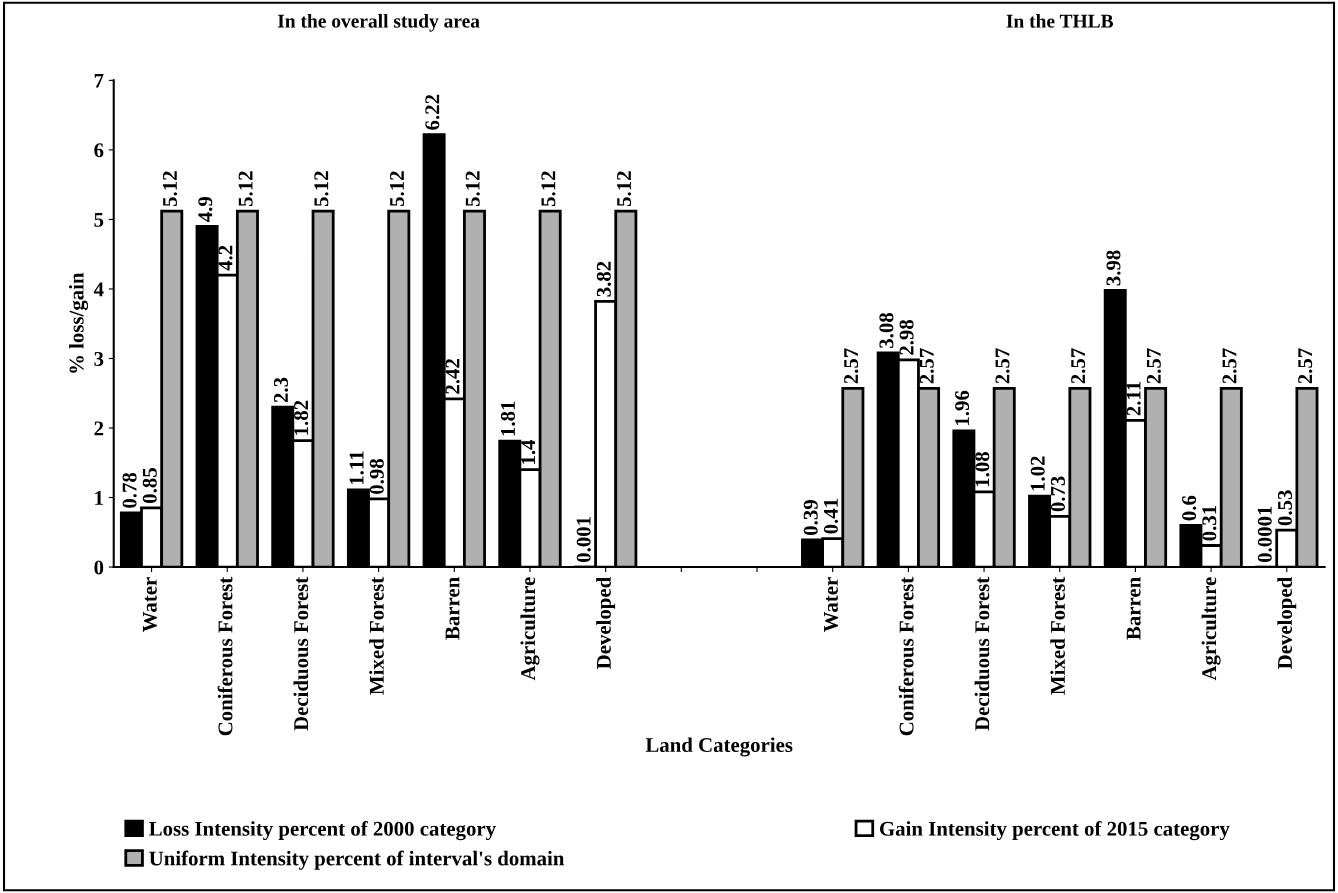 The width and height of the screenshot is (1338, 893). Describe the element at coordinates (205, 209) in the screenshot. I see `data-label: 4.9` at that location.